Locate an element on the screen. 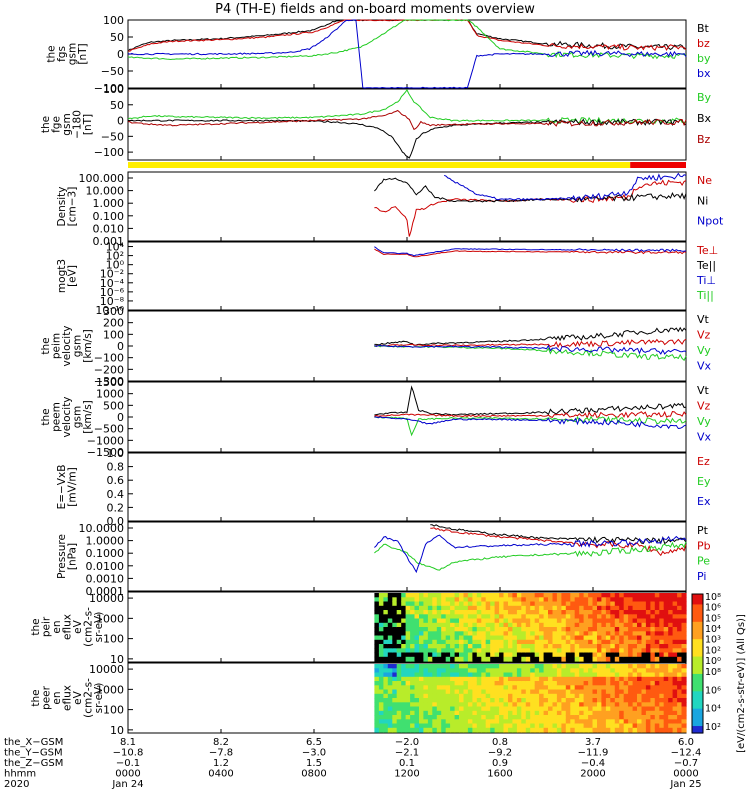 This screenshot has width=750, height=800. colorbar-segment is located at coordinates (697, 689).